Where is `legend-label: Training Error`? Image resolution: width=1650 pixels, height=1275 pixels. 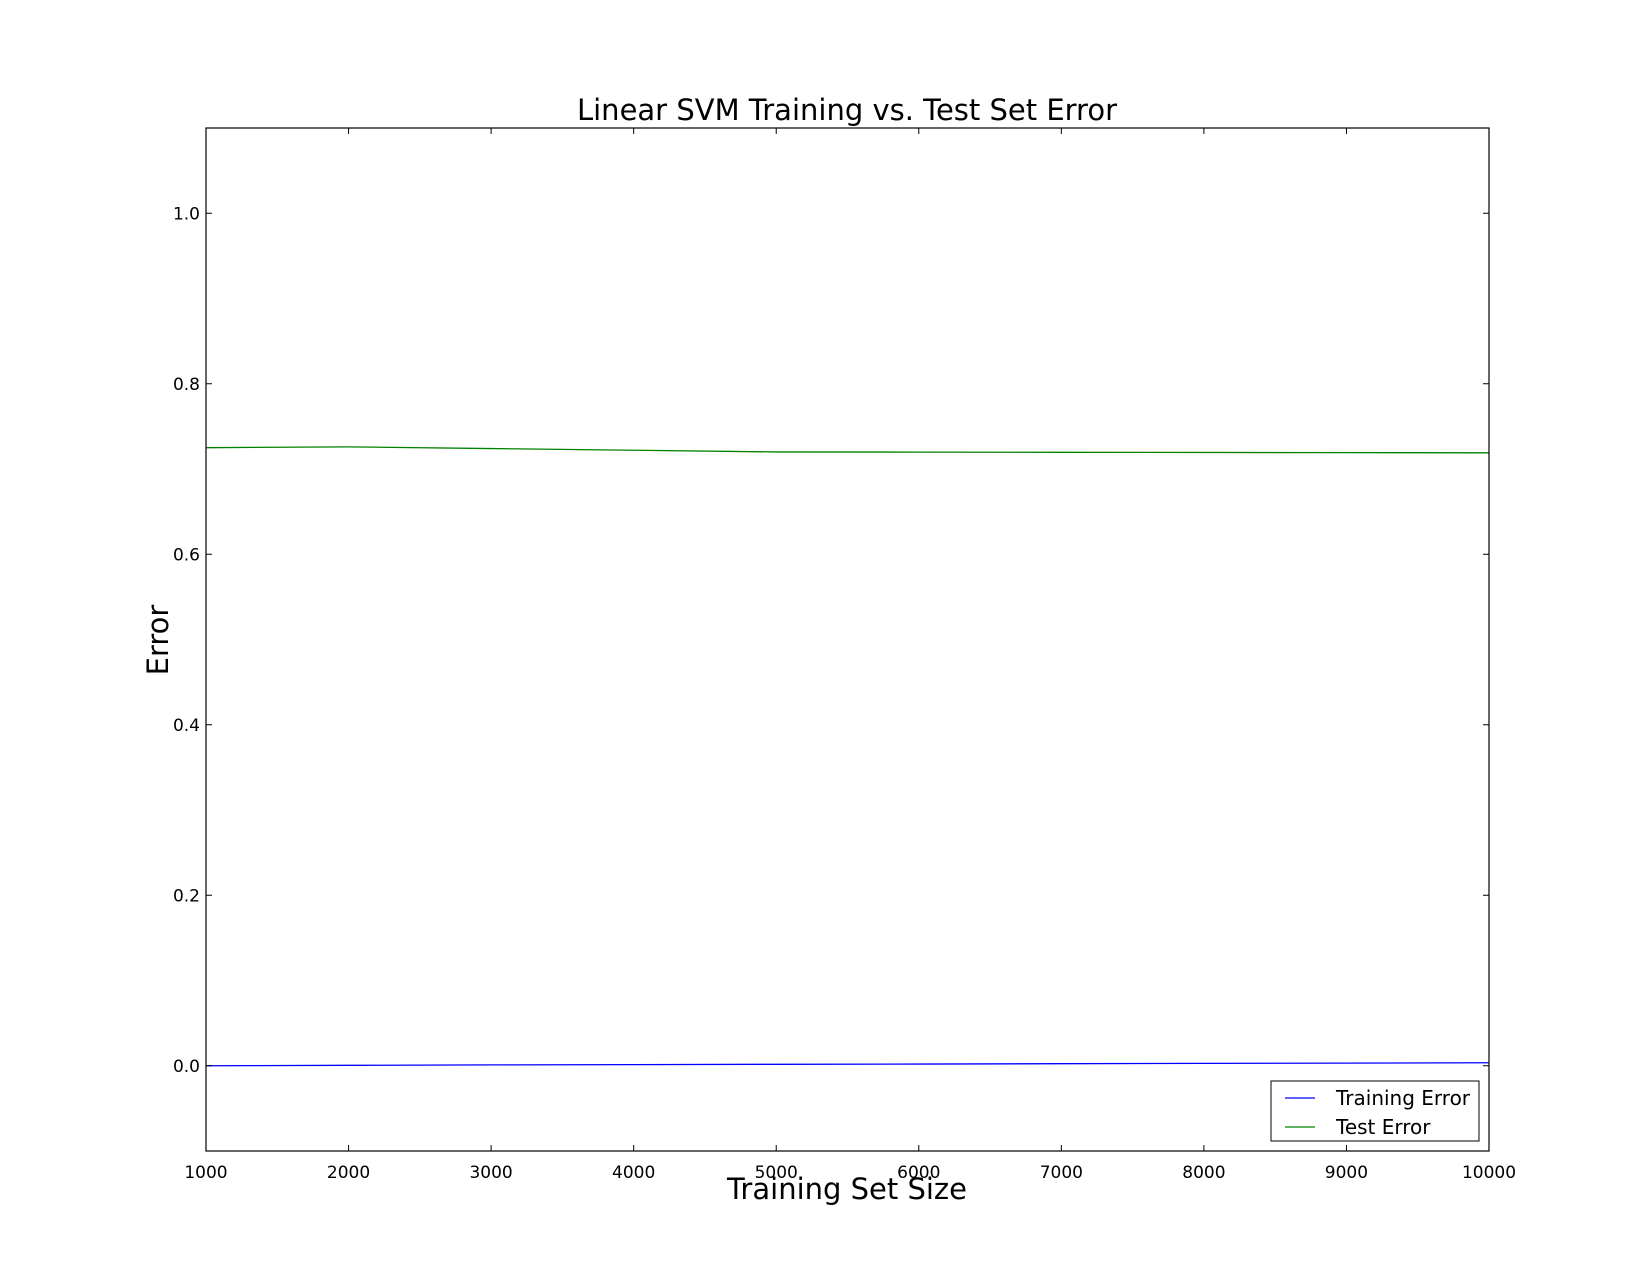
legend-label: Training Error is located at coordinates (1403, 1098).